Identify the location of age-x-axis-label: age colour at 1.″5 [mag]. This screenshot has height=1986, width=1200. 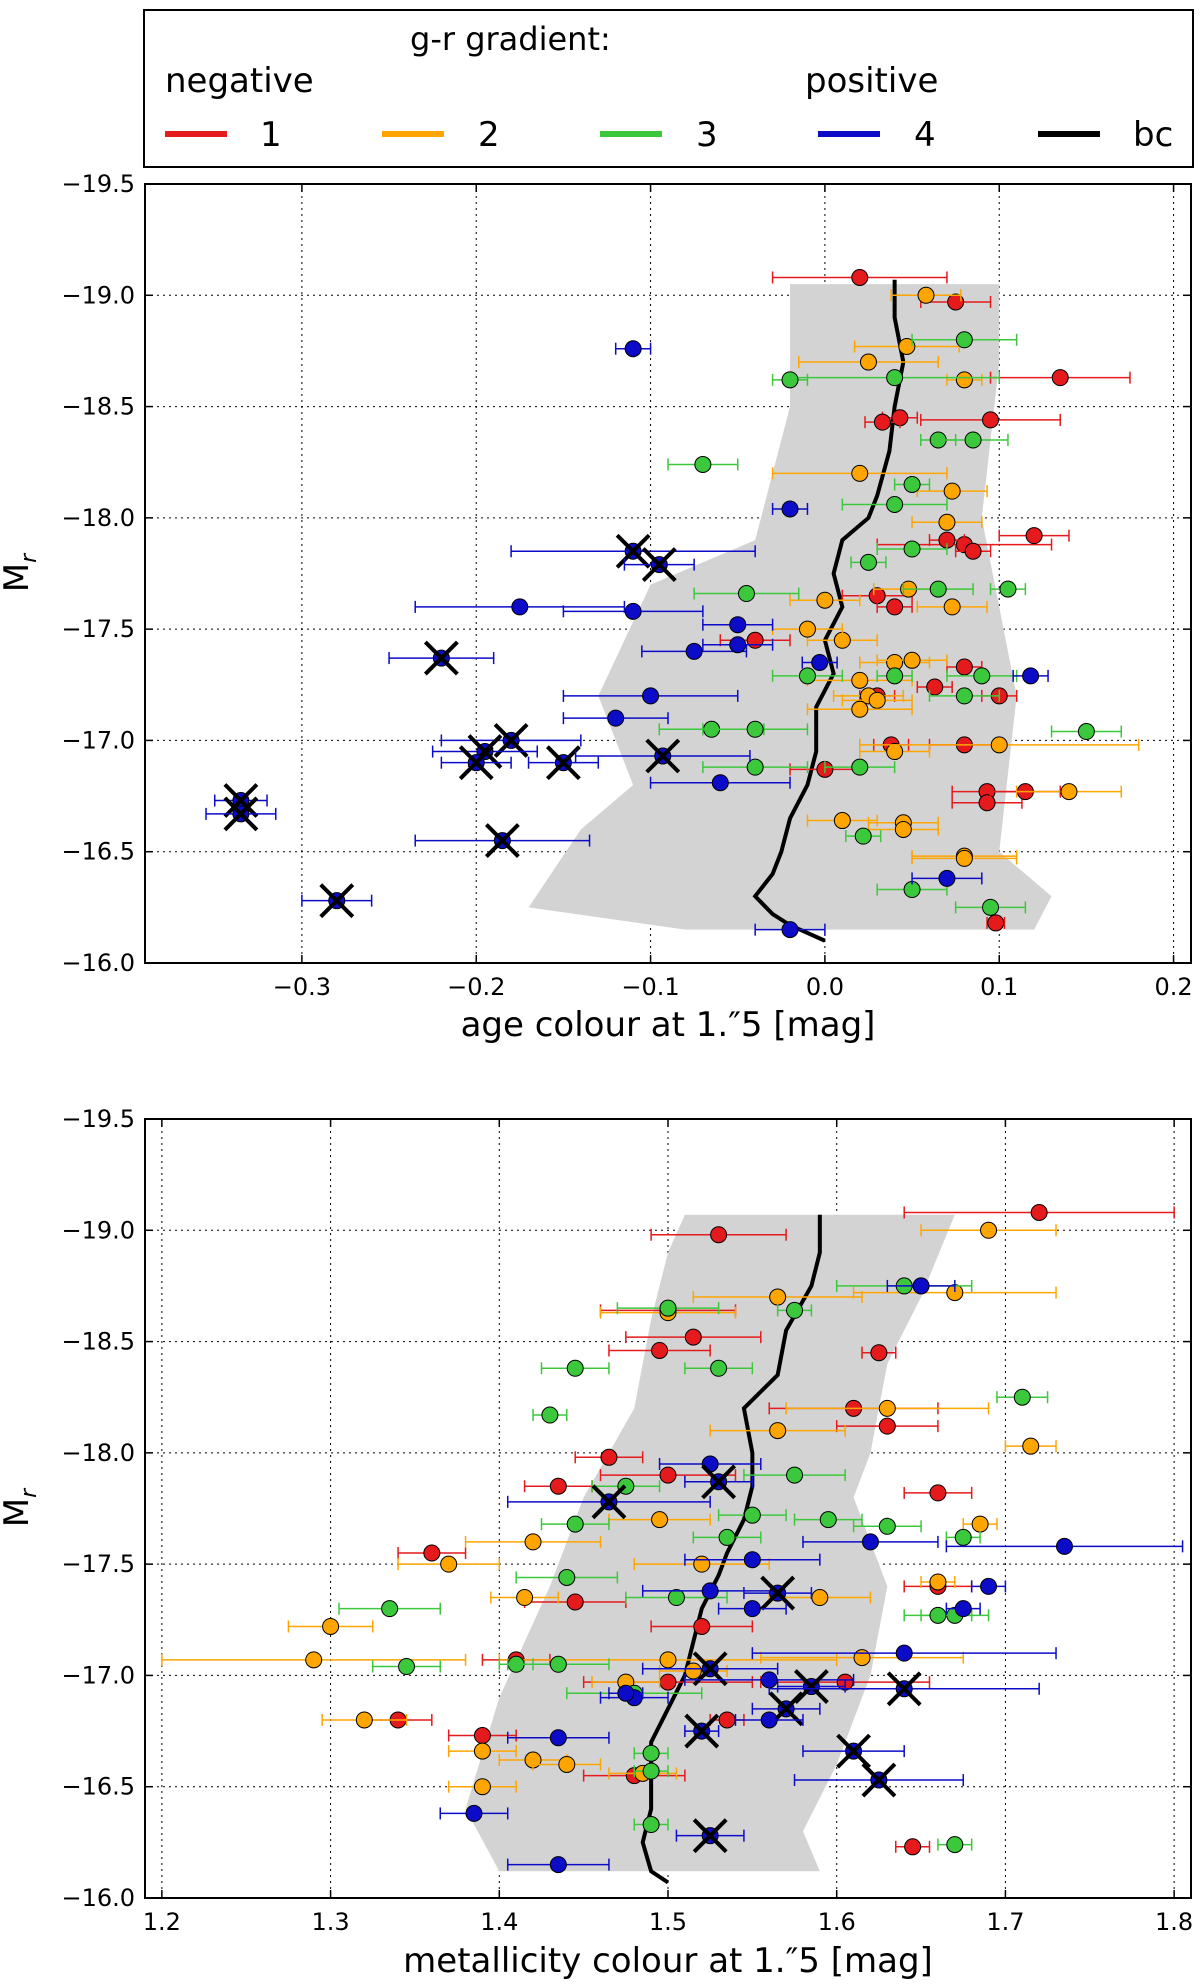
(668, 1025).